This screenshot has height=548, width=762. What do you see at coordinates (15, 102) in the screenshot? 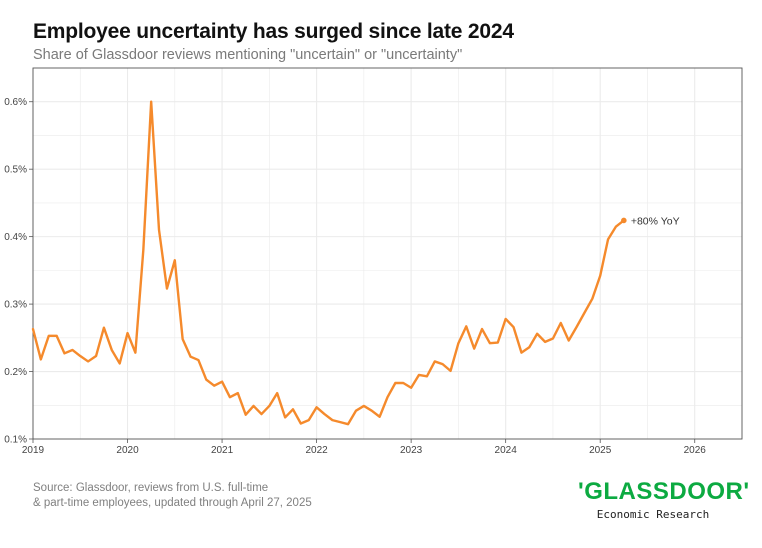
I see `y-tick-label: 0.6%` at bounding box center [15, 102].